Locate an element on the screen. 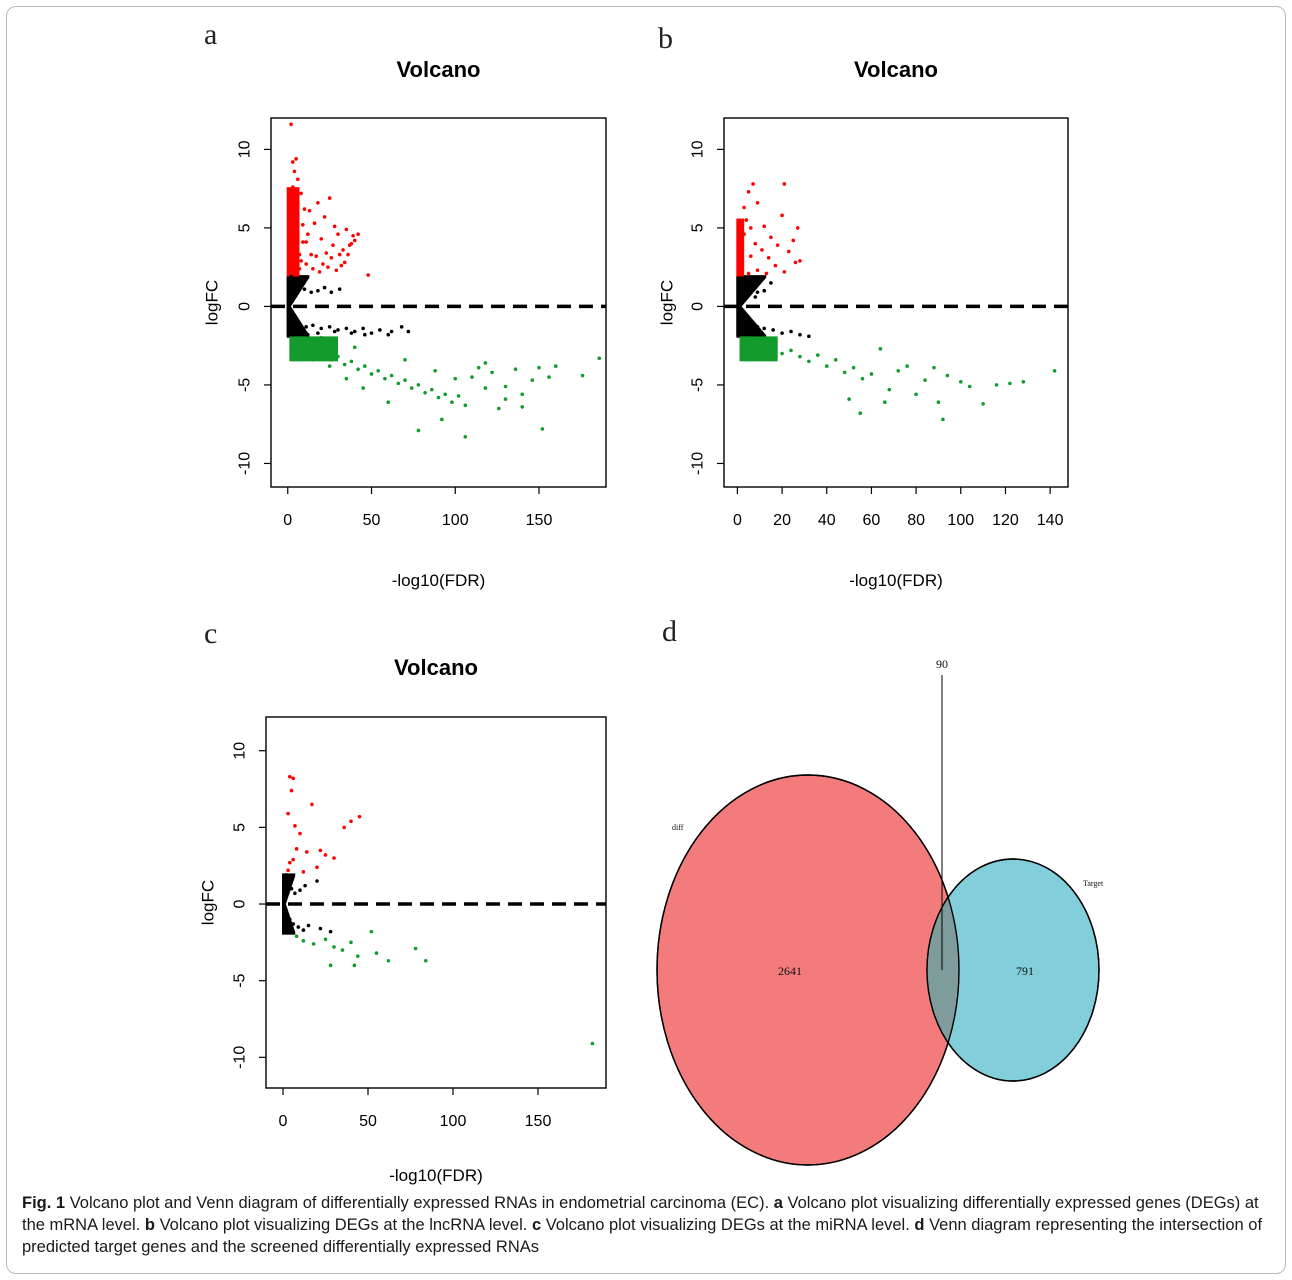 The image size is (1292, 1280). x-tick-label: 20 is located at coordinates (782, 520).